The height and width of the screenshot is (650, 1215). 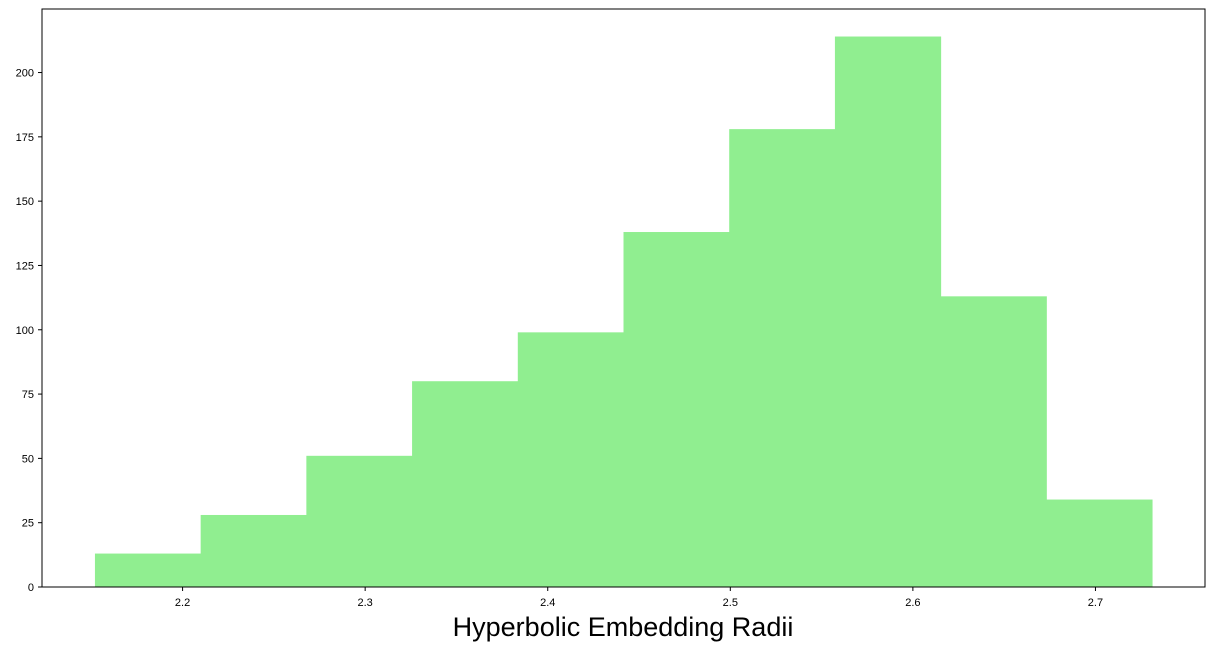 I want to click on y-tick-label: 150, so click(x=25, y=202).